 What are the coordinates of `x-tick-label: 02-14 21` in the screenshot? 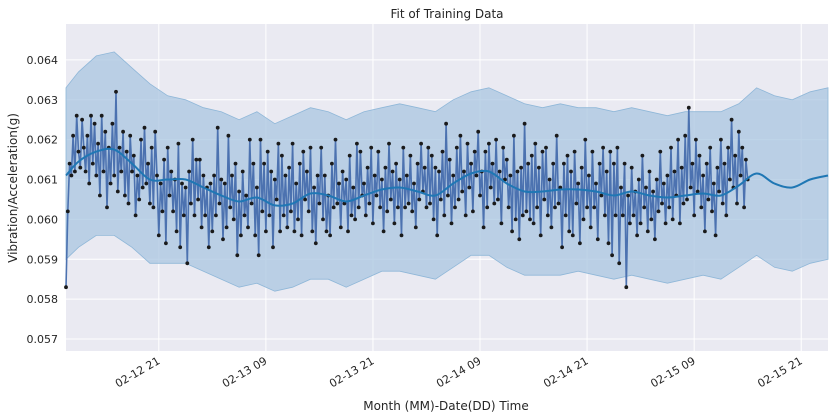 It's located at (565, 372).